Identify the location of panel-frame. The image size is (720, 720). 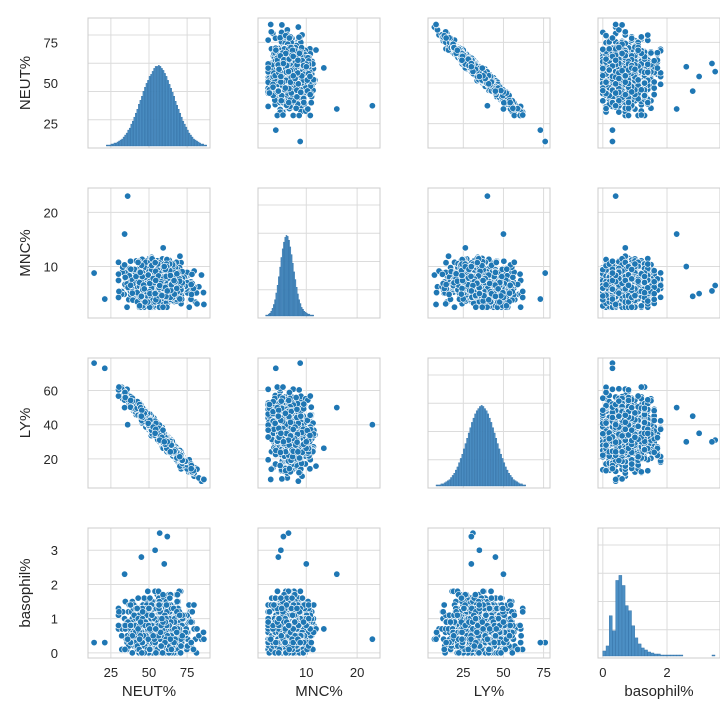
(149, 83).